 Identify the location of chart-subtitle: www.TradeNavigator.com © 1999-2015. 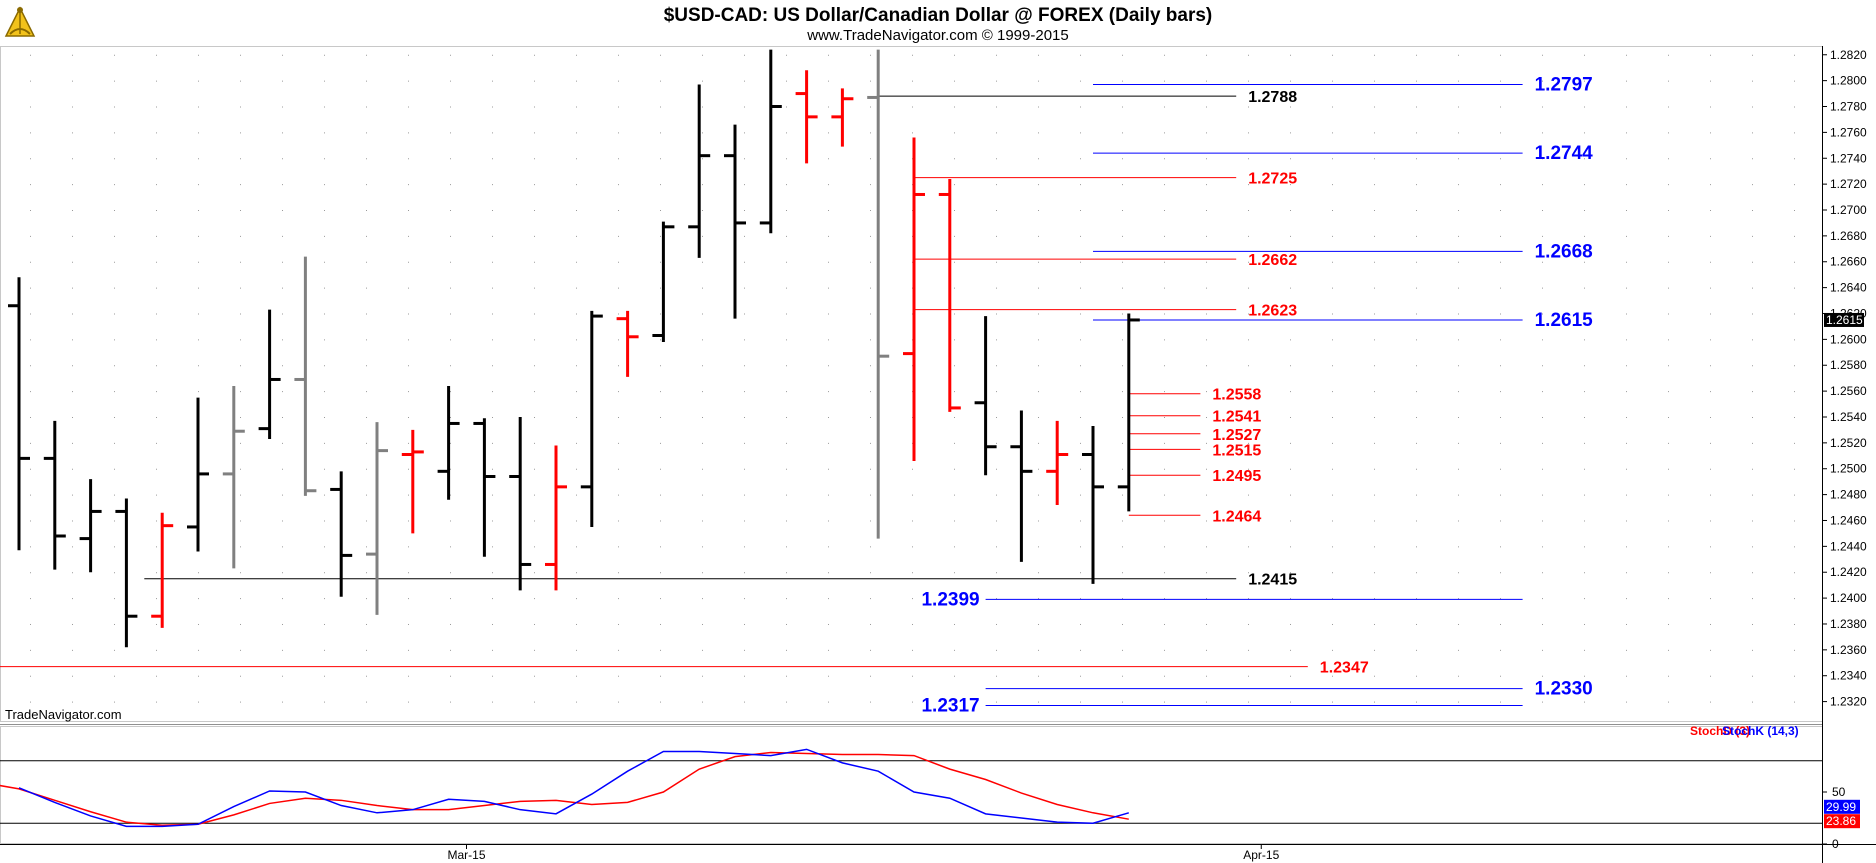
(937, 35).